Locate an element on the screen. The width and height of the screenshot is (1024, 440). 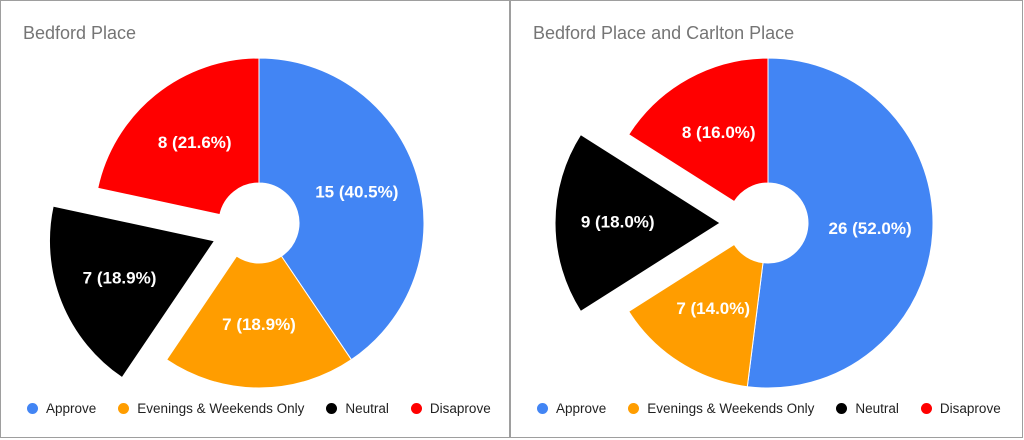
chart-title: Bedford Place and Carlton Place is located at coordinates (664, 33).